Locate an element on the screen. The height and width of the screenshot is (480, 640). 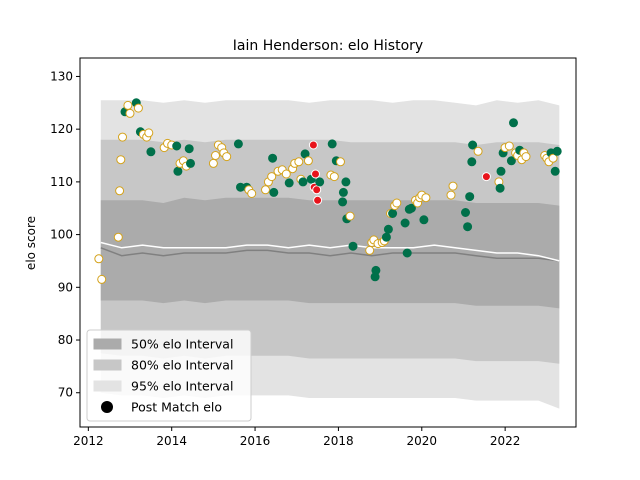
y-tick-label: 110 is located at coordinates (61, 182).